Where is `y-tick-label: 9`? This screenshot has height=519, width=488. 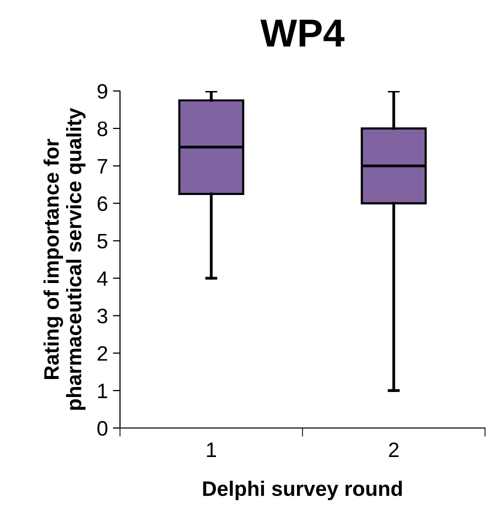
y-tick-label: 9 is located at coordinates (103, 91).